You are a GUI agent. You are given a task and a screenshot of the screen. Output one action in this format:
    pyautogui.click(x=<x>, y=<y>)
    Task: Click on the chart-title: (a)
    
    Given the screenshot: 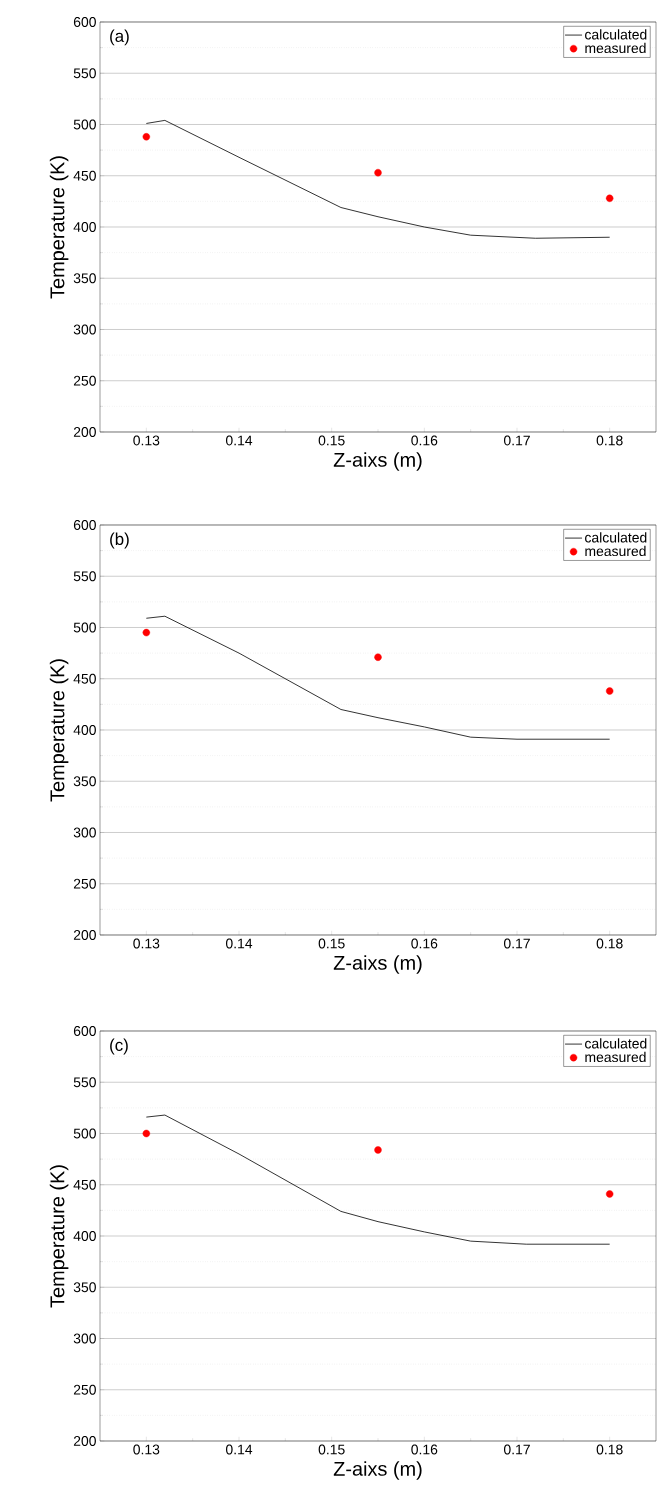 What is the action you would take?
    pyautogui.click(x=119, y=37)
    